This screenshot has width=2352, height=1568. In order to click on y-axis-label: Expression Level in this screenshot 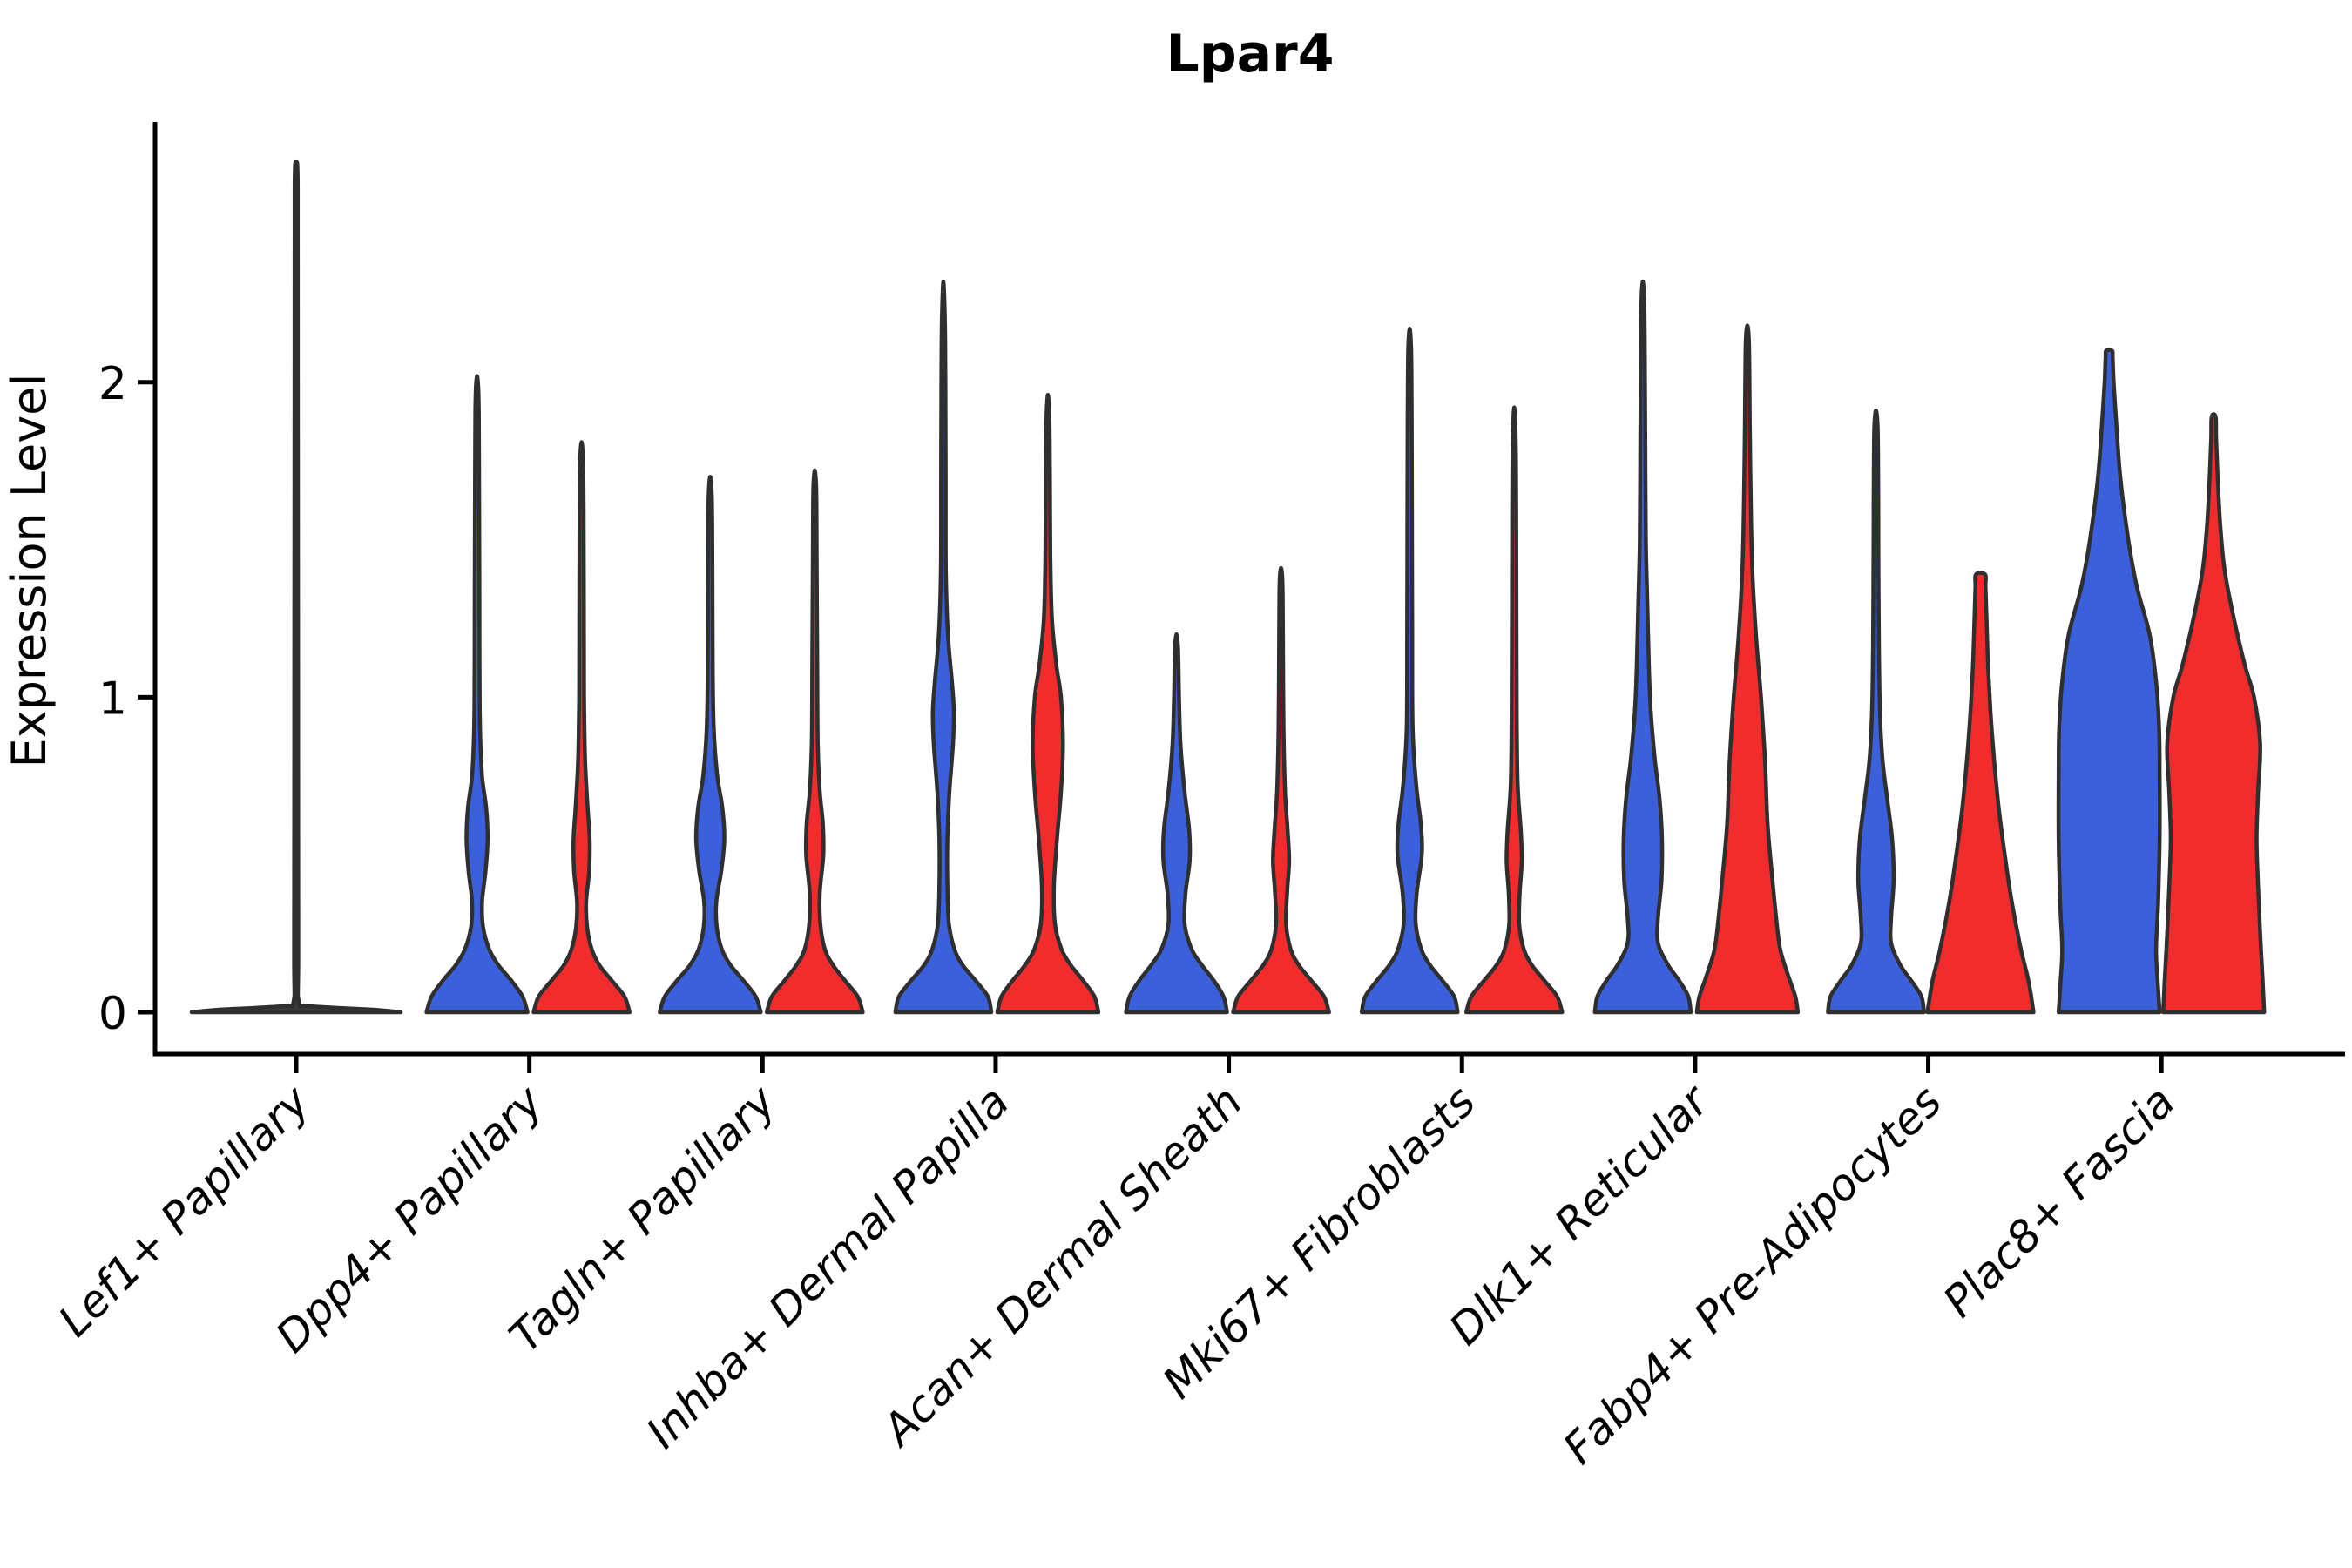, I will do `click(29, 571)`.